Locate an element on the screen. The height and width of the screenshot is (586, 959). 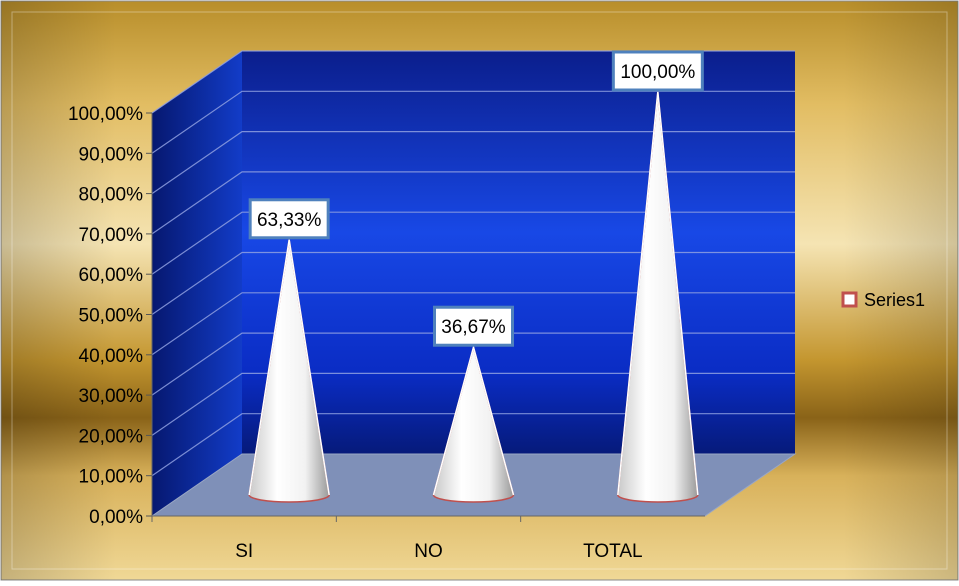
legend-marker is located at coordinates (849, 299).